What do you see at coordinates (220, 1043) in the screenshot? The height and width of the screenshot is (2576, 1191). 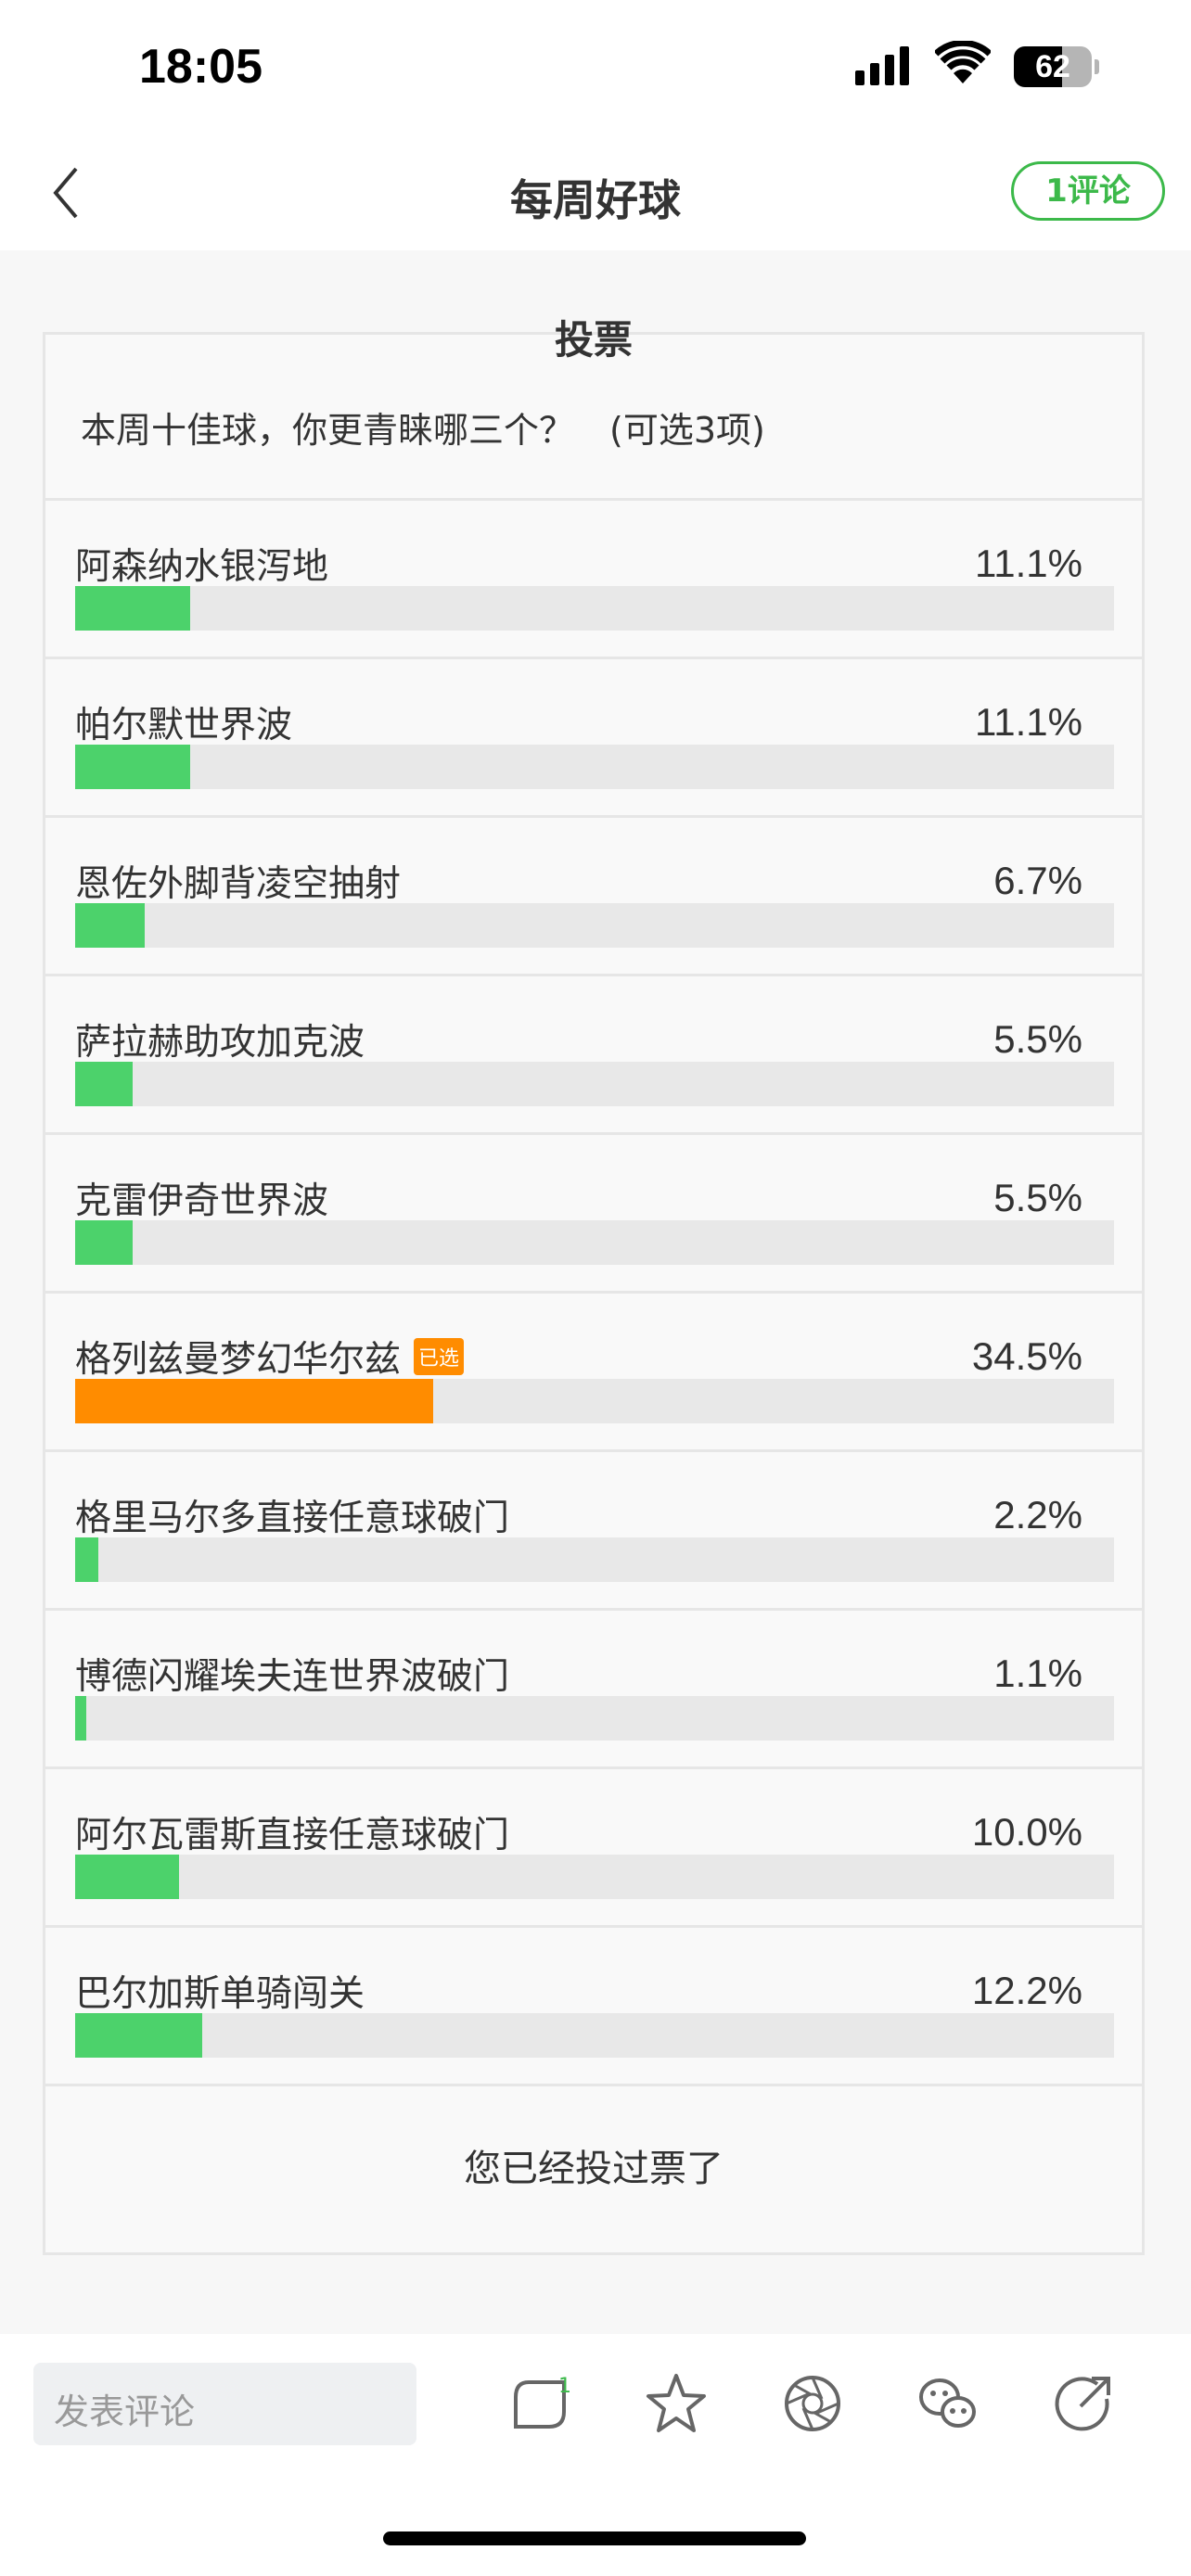 I see `option-text: 萨拉赫助攻加克波` at bounding box center [220, 1043].